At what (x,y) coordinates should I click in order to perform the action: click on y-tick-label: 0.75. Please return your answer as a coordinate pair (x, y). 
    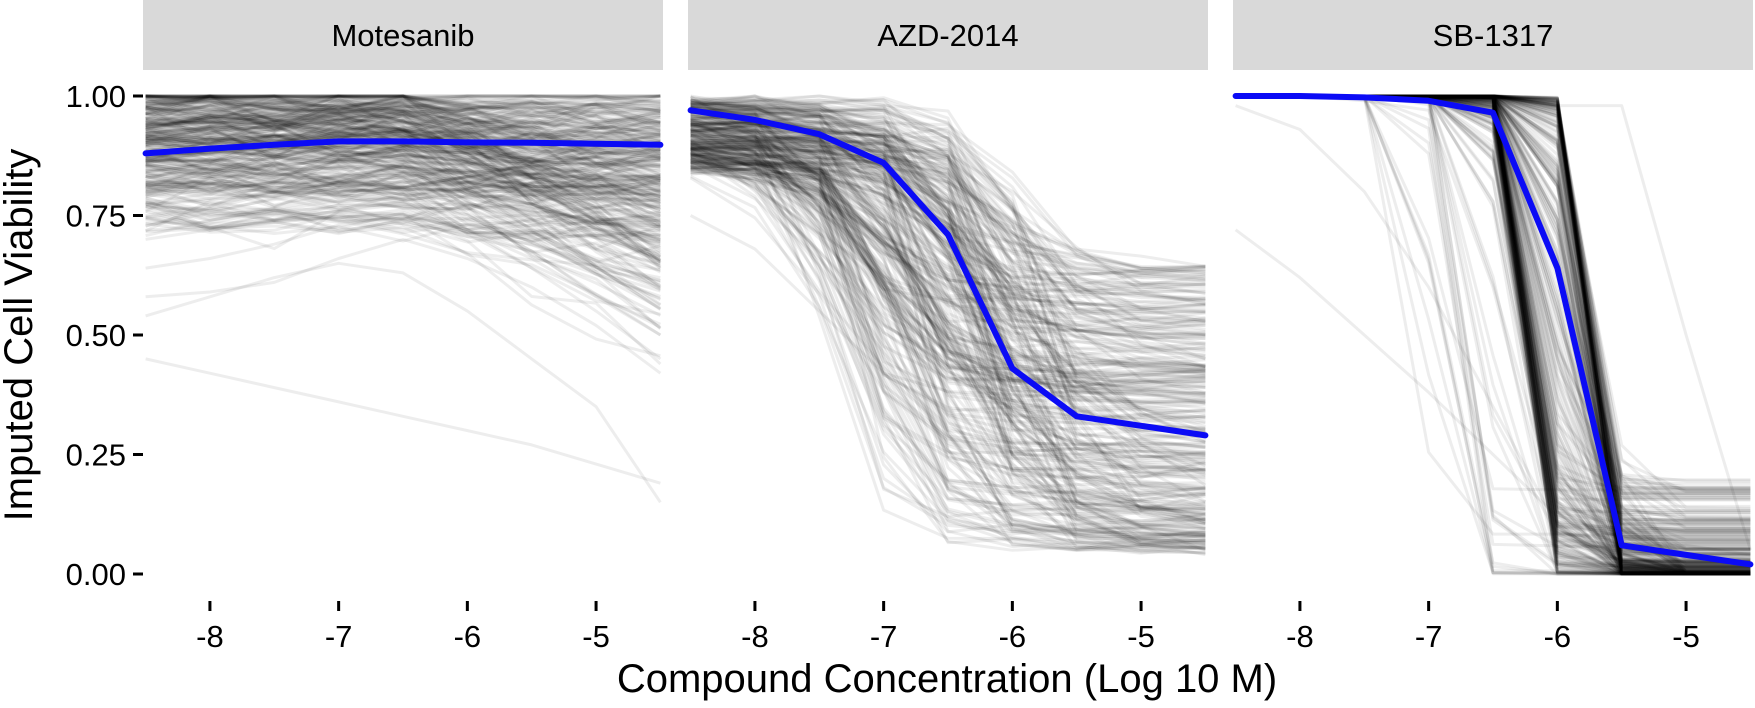
    Looking at the image, I should click on (96, 216).